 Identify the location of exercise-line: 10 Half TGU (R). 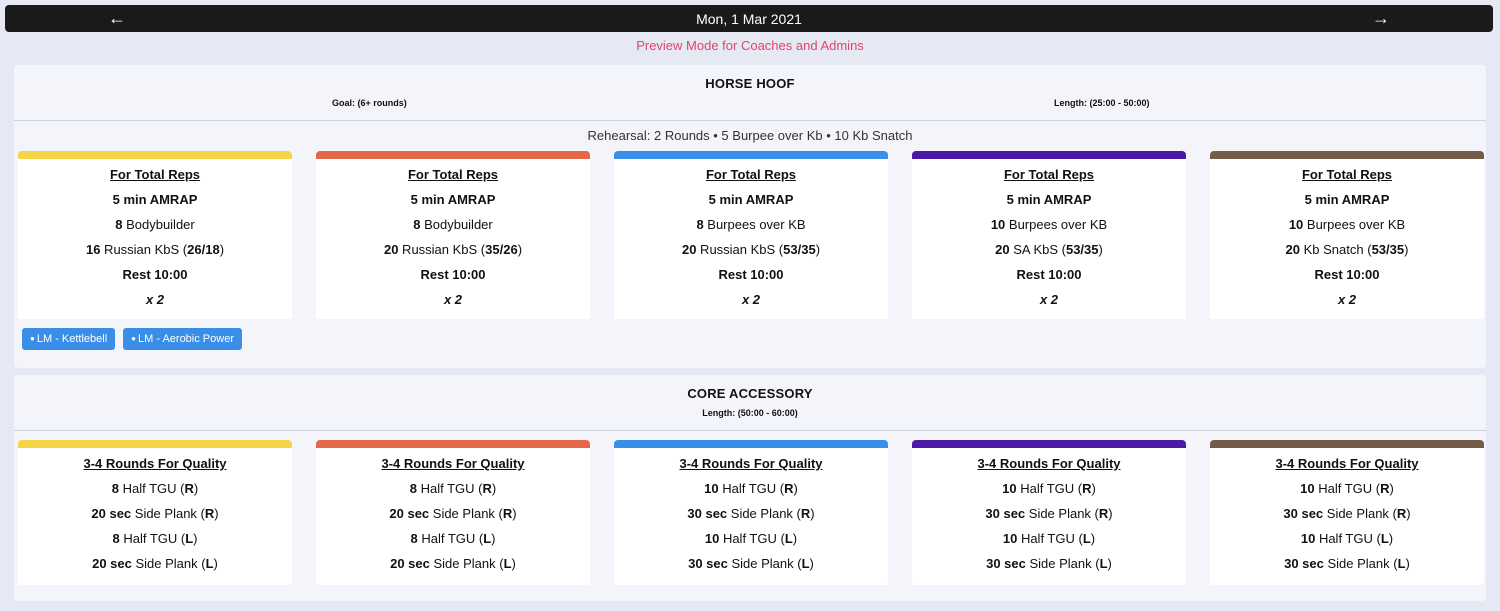
(1347, 488).